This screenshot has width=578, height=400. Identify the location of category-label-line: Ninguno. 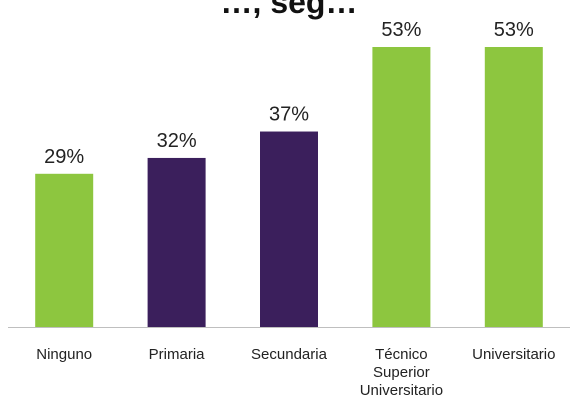
(64, 354).